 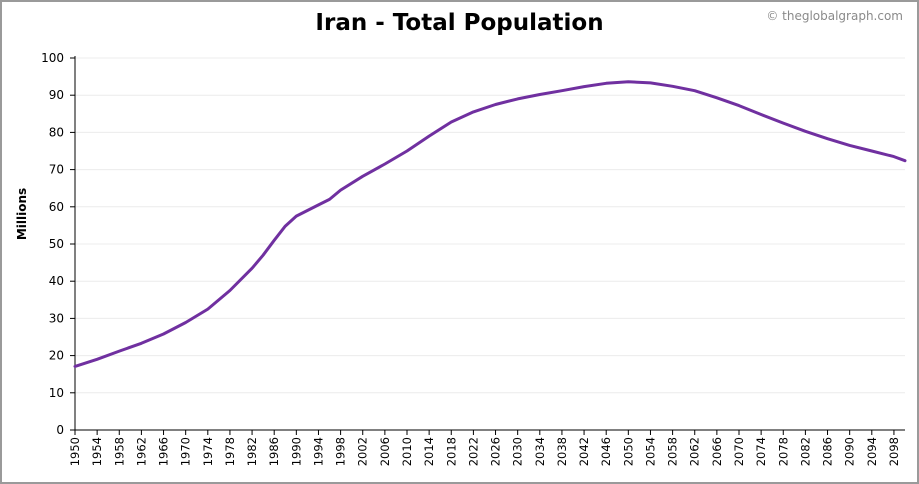 What do you see at coordinates (52, 58) in the screenshot?
I see `y-tick-label: 100` at bounding box center [52, 58].